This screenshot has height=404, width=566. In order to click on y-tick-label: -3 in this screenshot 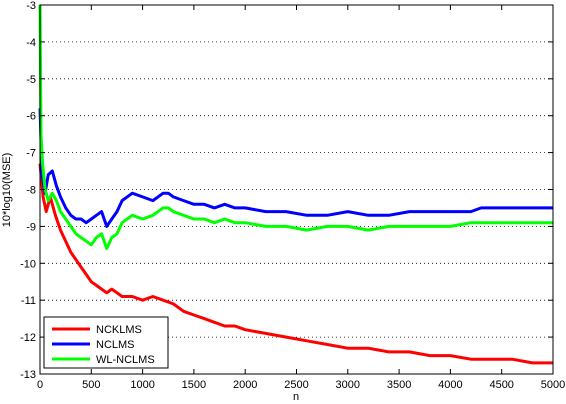, I will do `click(31, 6)`.